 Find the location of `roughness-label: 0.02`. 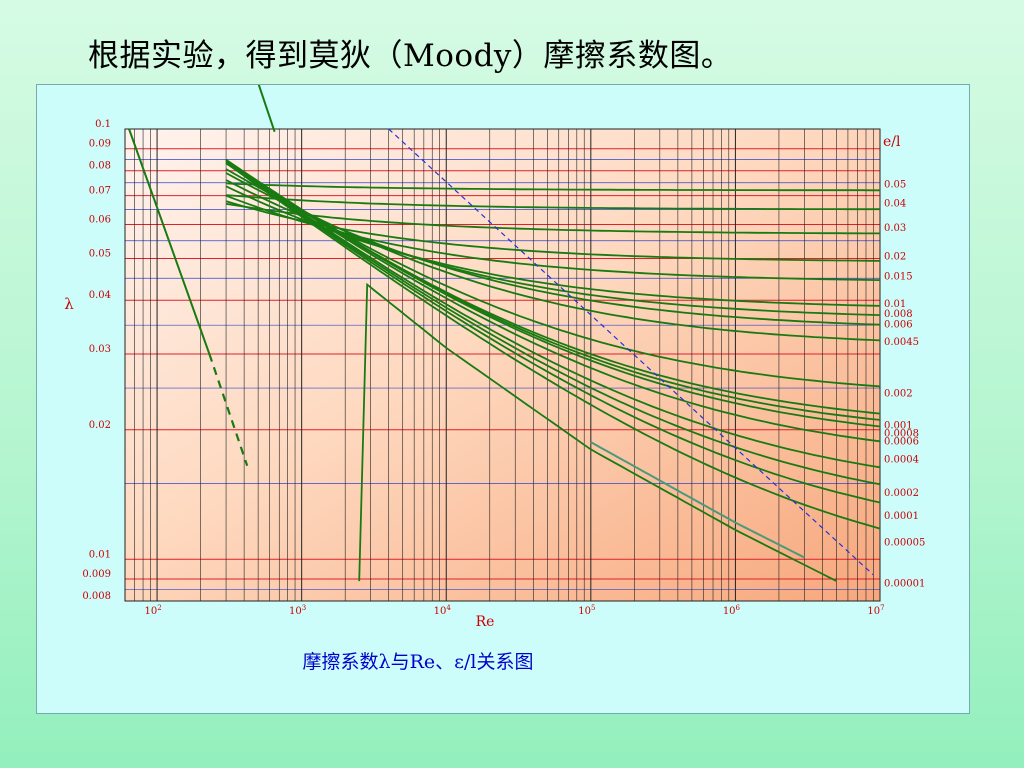

roughness-label: 0.02 is located at coordinates (895, 256).